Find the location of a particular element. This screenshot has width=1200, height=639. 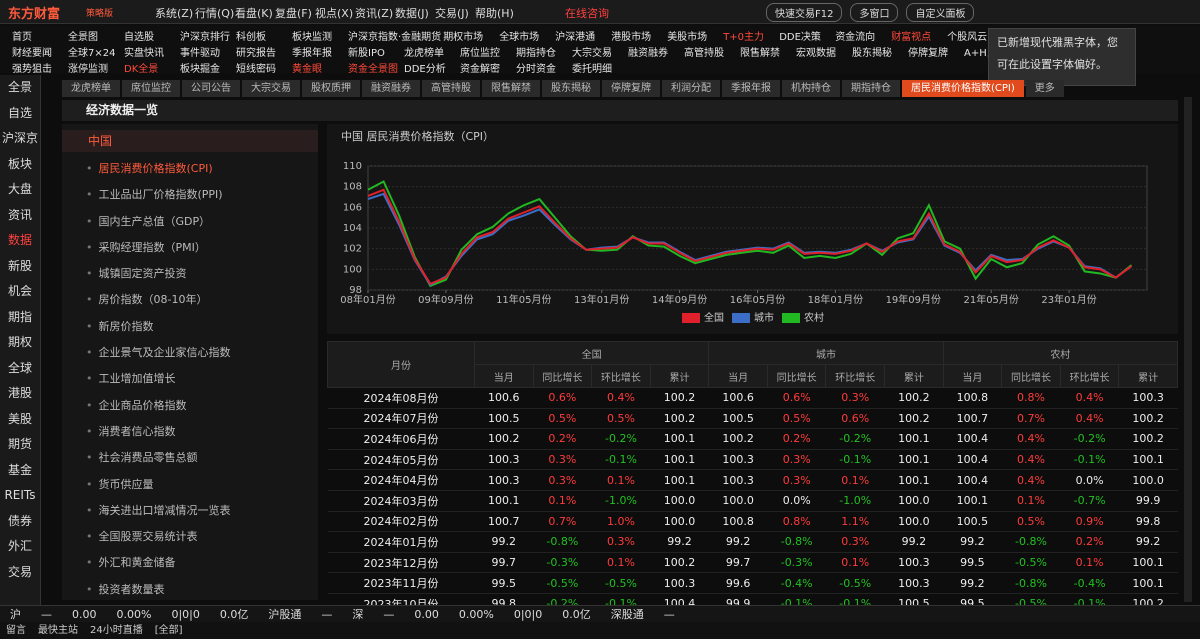

tab: 机构持仓 is located at coordinates (811, 88).